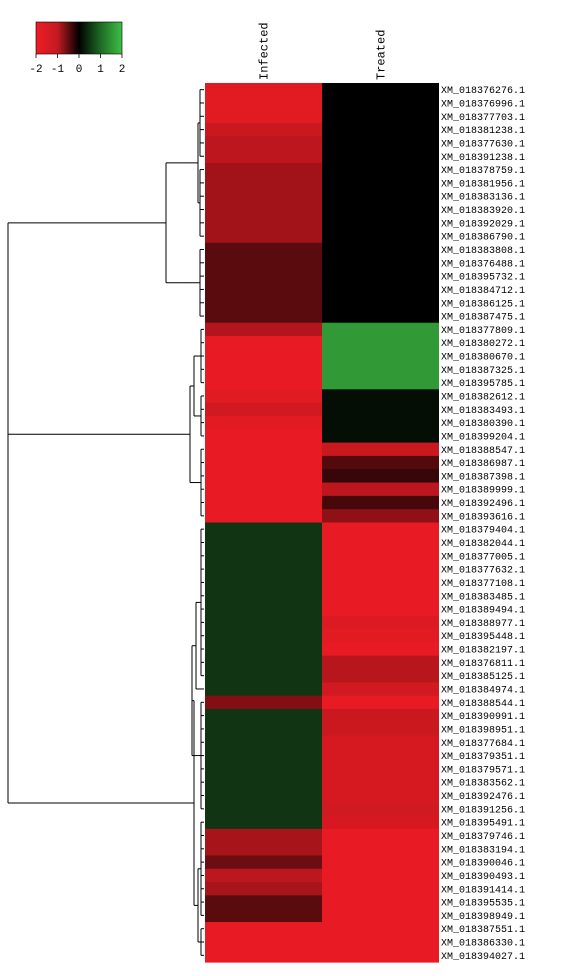 This screenshot has width=563, height=976. Describe the element at coordinates (265, 51) in the screenshot. I see `column-label-infected: Infected` at that location.